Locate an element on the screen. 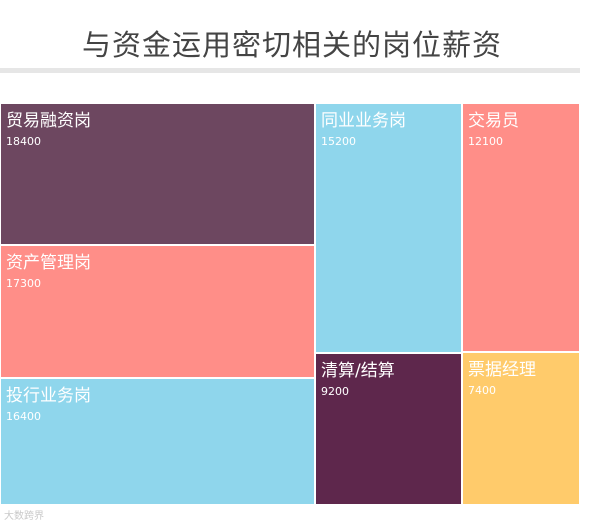 Image resolution: width=598 pixels, height=526 pixels. tile-label: 贸易融资岗 is located at coordinates (48, 121).